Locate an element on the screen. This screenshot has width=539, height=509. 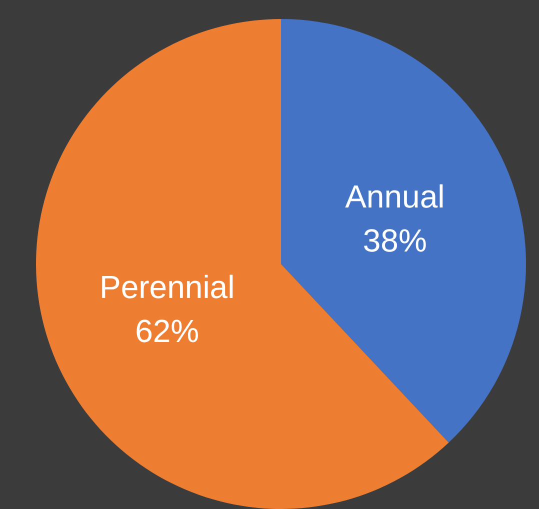
slice-label: Perennial is located at coordinates (167, 286).